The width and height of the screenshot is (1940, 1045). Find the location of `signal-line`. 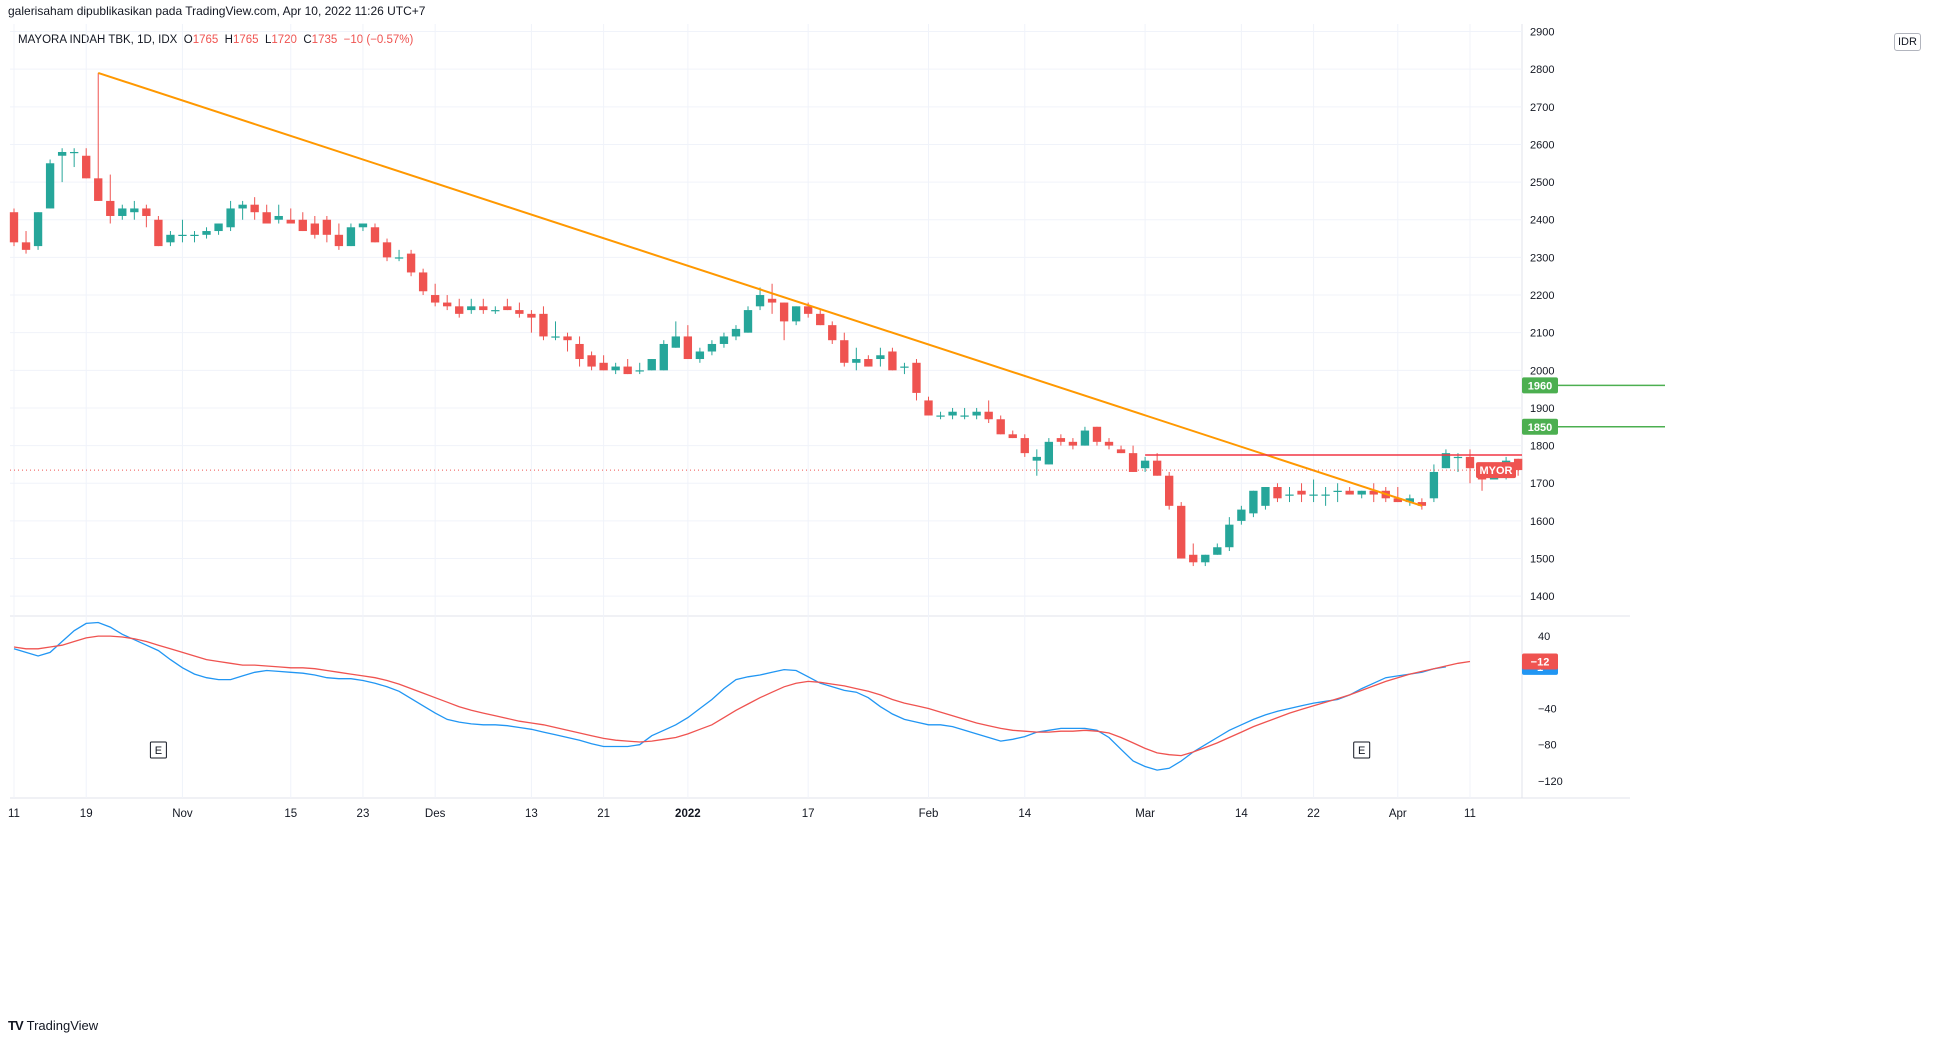

signal-line is located at coordinates (742, 696).